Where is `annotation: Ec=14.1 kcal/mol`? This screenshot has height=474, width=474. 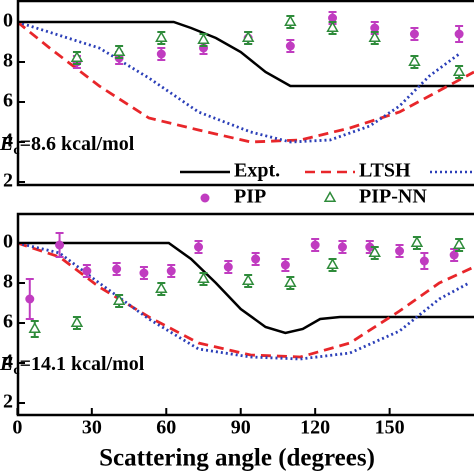 annotation: Ec=14.1 kcal/mol is located at coordinates (72, 366).